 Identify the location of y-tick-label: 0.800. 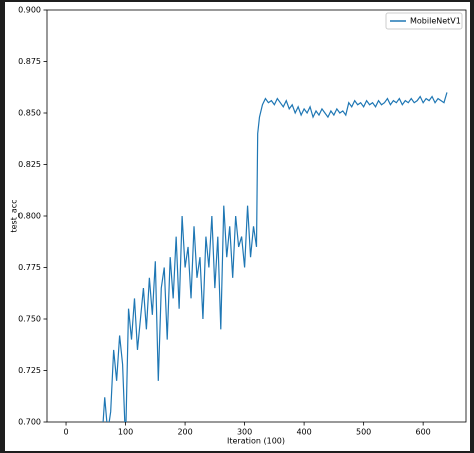
(29, 216).